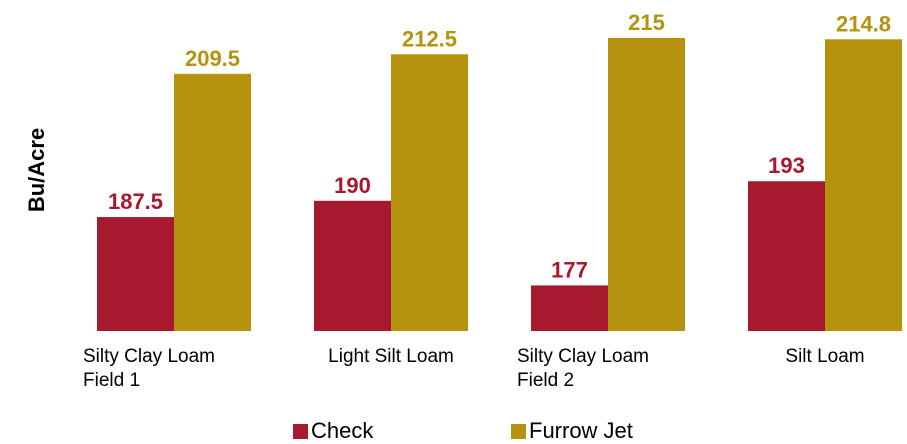  What do you see at coordinates (825, 356) in the screenshot?
I see `category-label-3: Silt Loam` at bounding box center [825, 356].